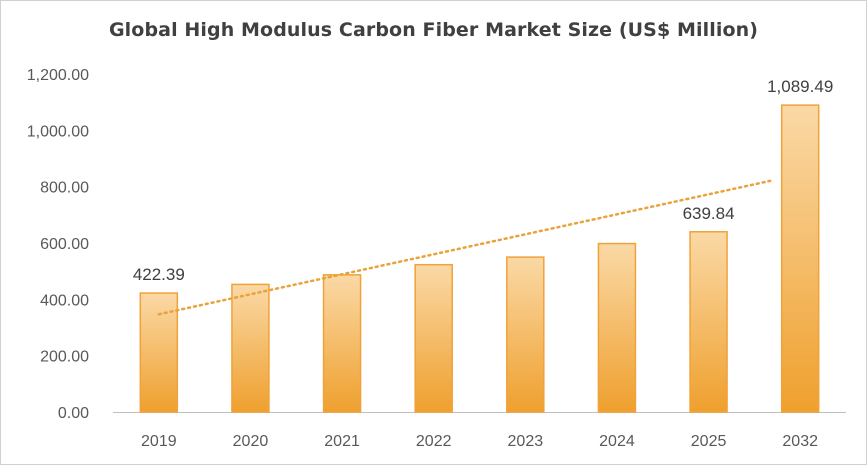 This screenshot has height=465, width=867. I want to click on y-tick-label: 600.00, so click(64, 244).